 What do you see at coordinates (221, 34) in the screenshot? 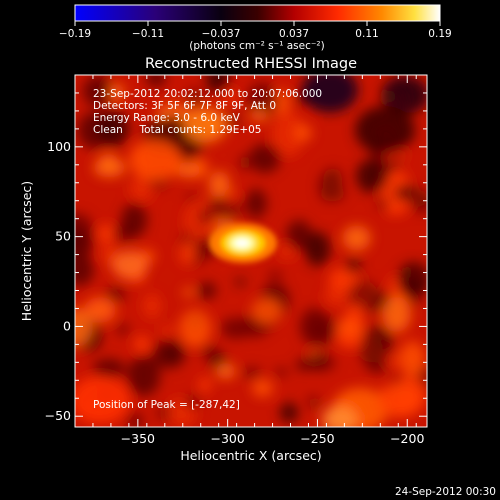
I see `colorbar-tick-label: −0.037` at bounding box center [221, 34].